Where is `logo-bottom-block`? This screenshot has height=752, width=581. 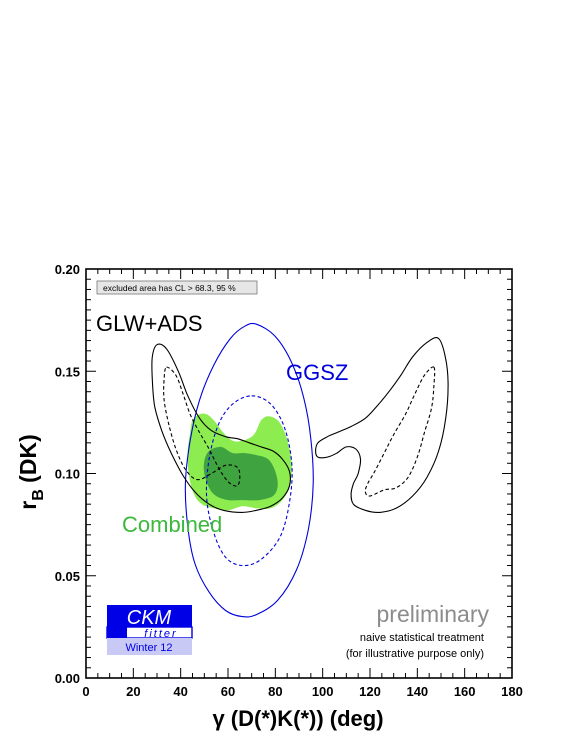 logo-bottom-block is located at coordinates (149, 646).